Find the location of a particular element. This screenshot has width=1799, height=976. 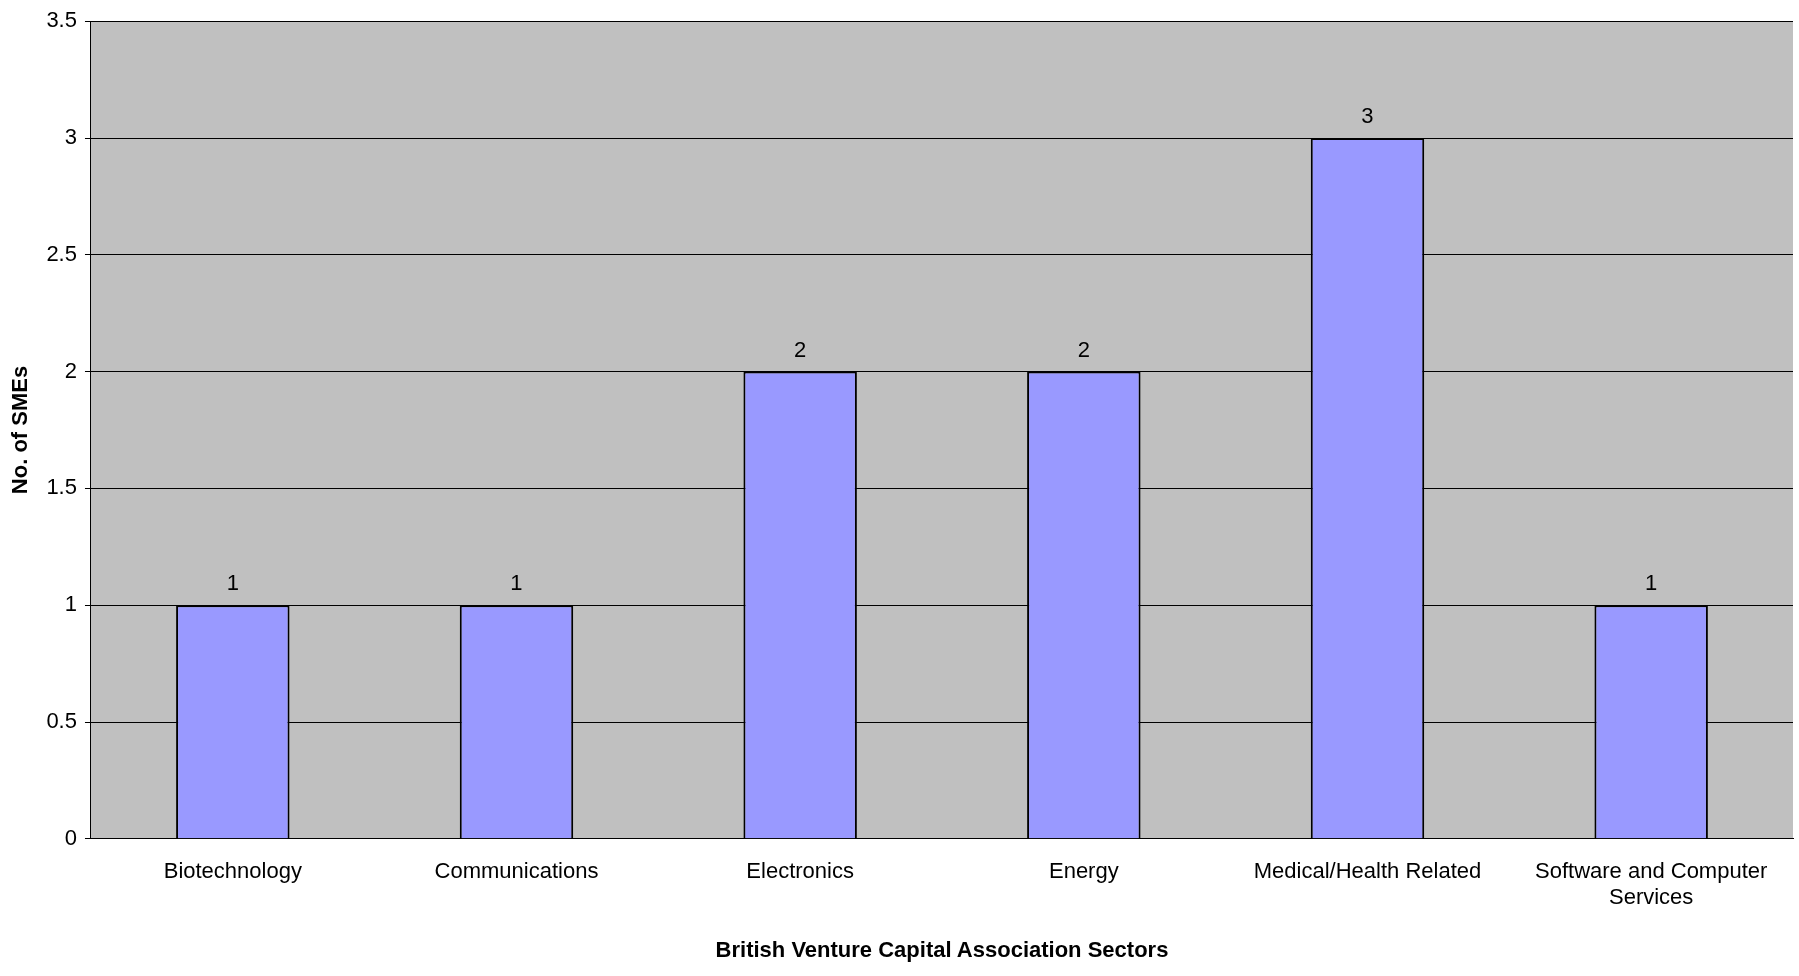

x-tick-label: Software and Computer Services is located at coordinates (1651, 884).